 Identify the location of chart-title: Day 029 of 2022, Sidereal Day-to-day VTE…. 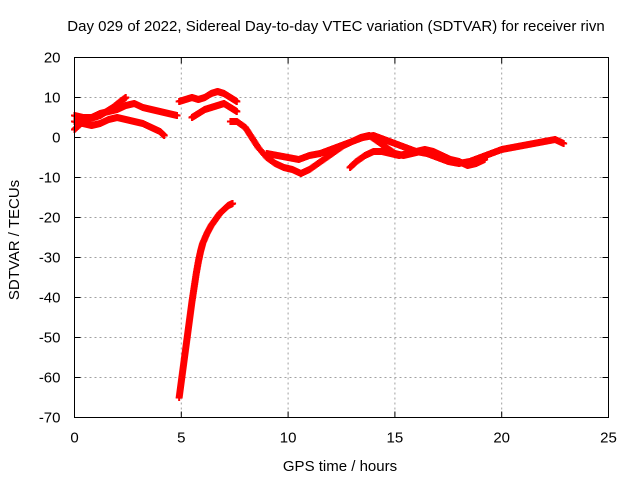
(335, 26).